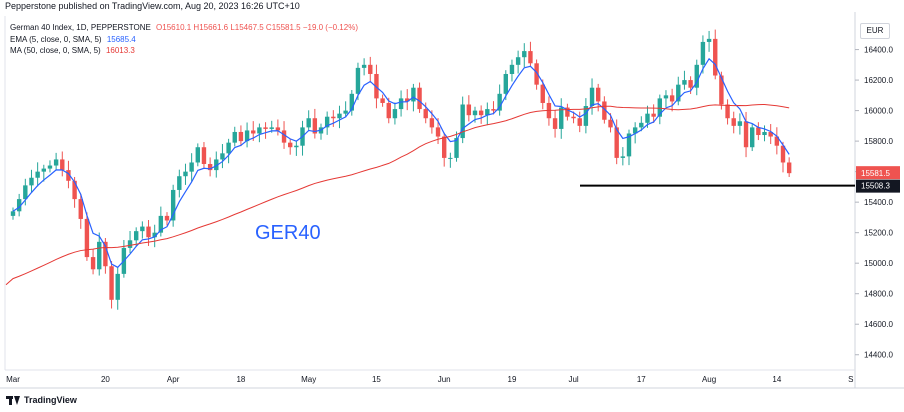  I want to click on x-tick-label: 19, so click(512, 379).